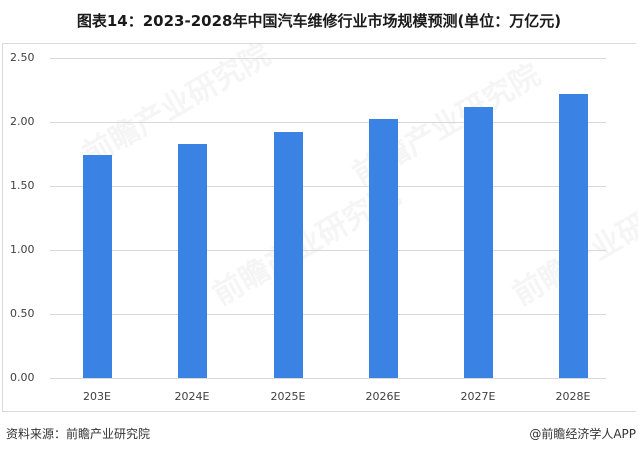 Image resolution: width=638 pixels, height=453 pixels. What do you see at coordinates (192, 261) in the screenshot?
I see `bar-2024E` at bounding box center [192, 261].